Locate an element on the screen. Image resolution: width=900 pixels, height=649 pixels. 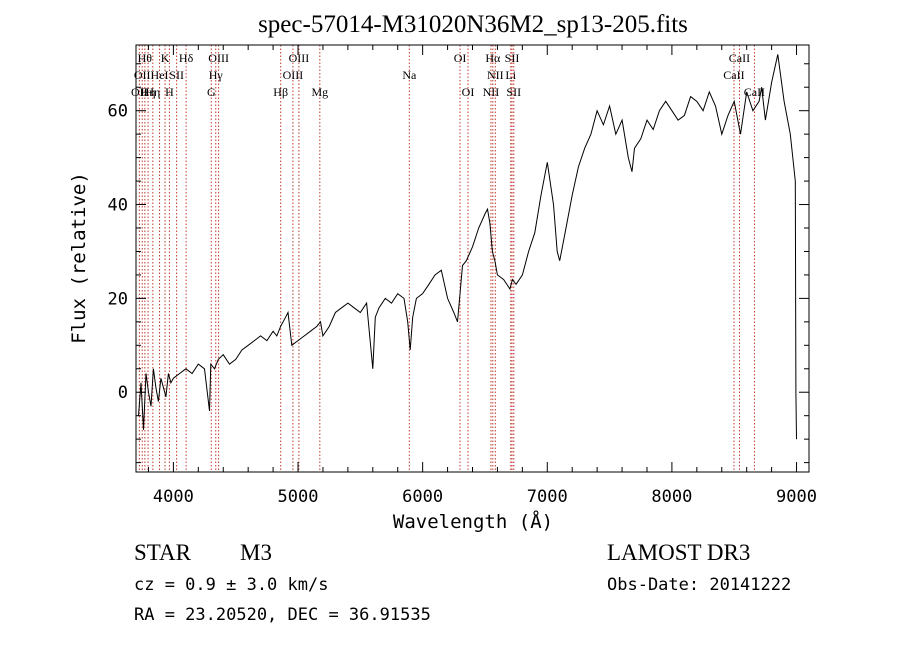
line-marker-label: K is located at coordinates (165, 58).